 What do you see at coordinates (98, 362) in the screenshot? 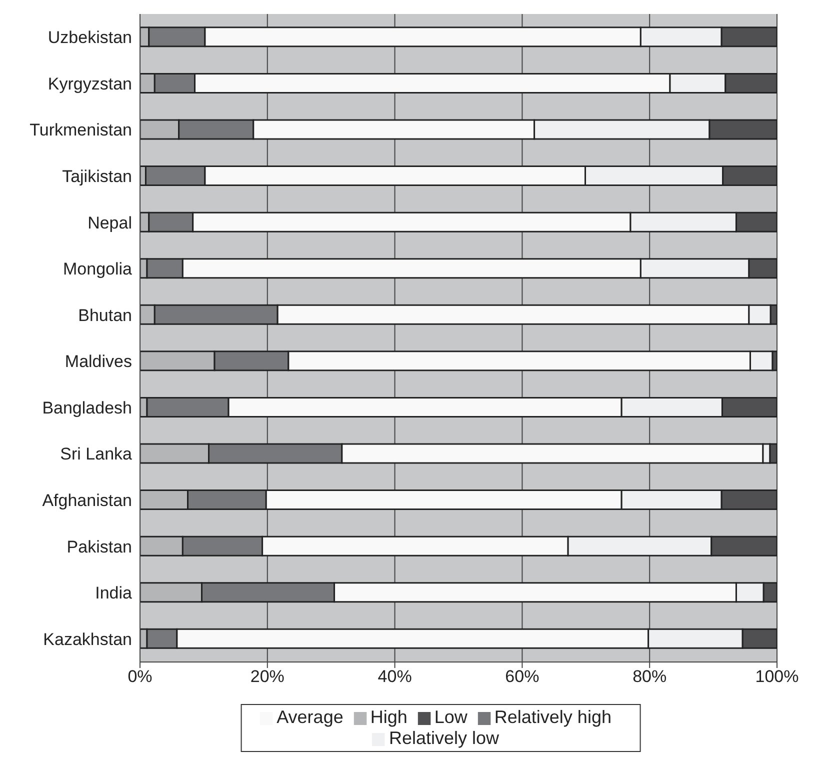
I see `y-tick-label: Maldives` at bounding box center [98, 362].